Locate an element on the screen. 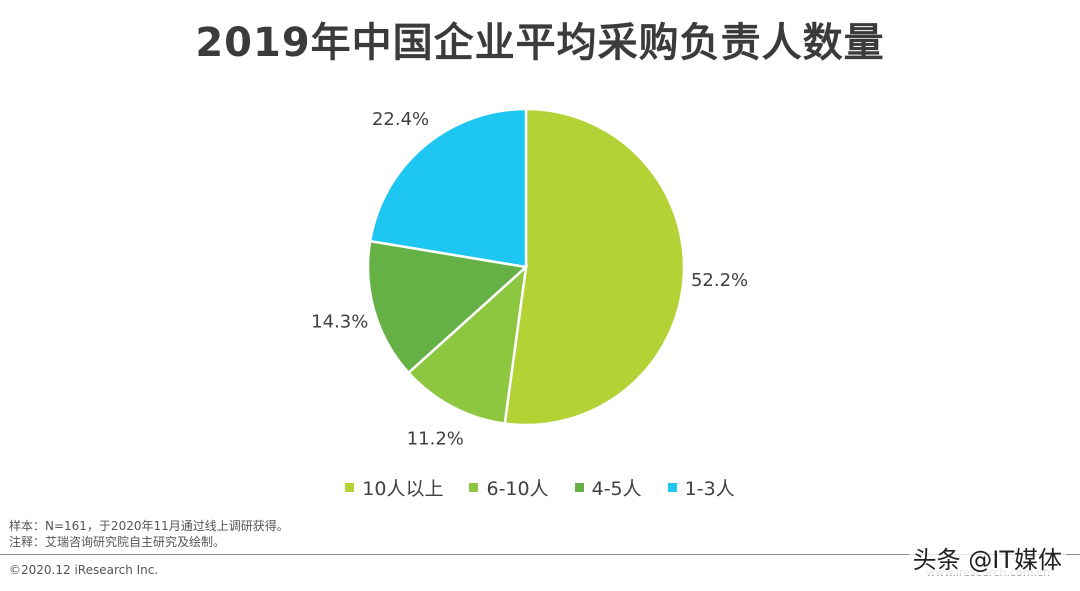  legend-item-1: 10人以上 is located at coordinates (394, 487).